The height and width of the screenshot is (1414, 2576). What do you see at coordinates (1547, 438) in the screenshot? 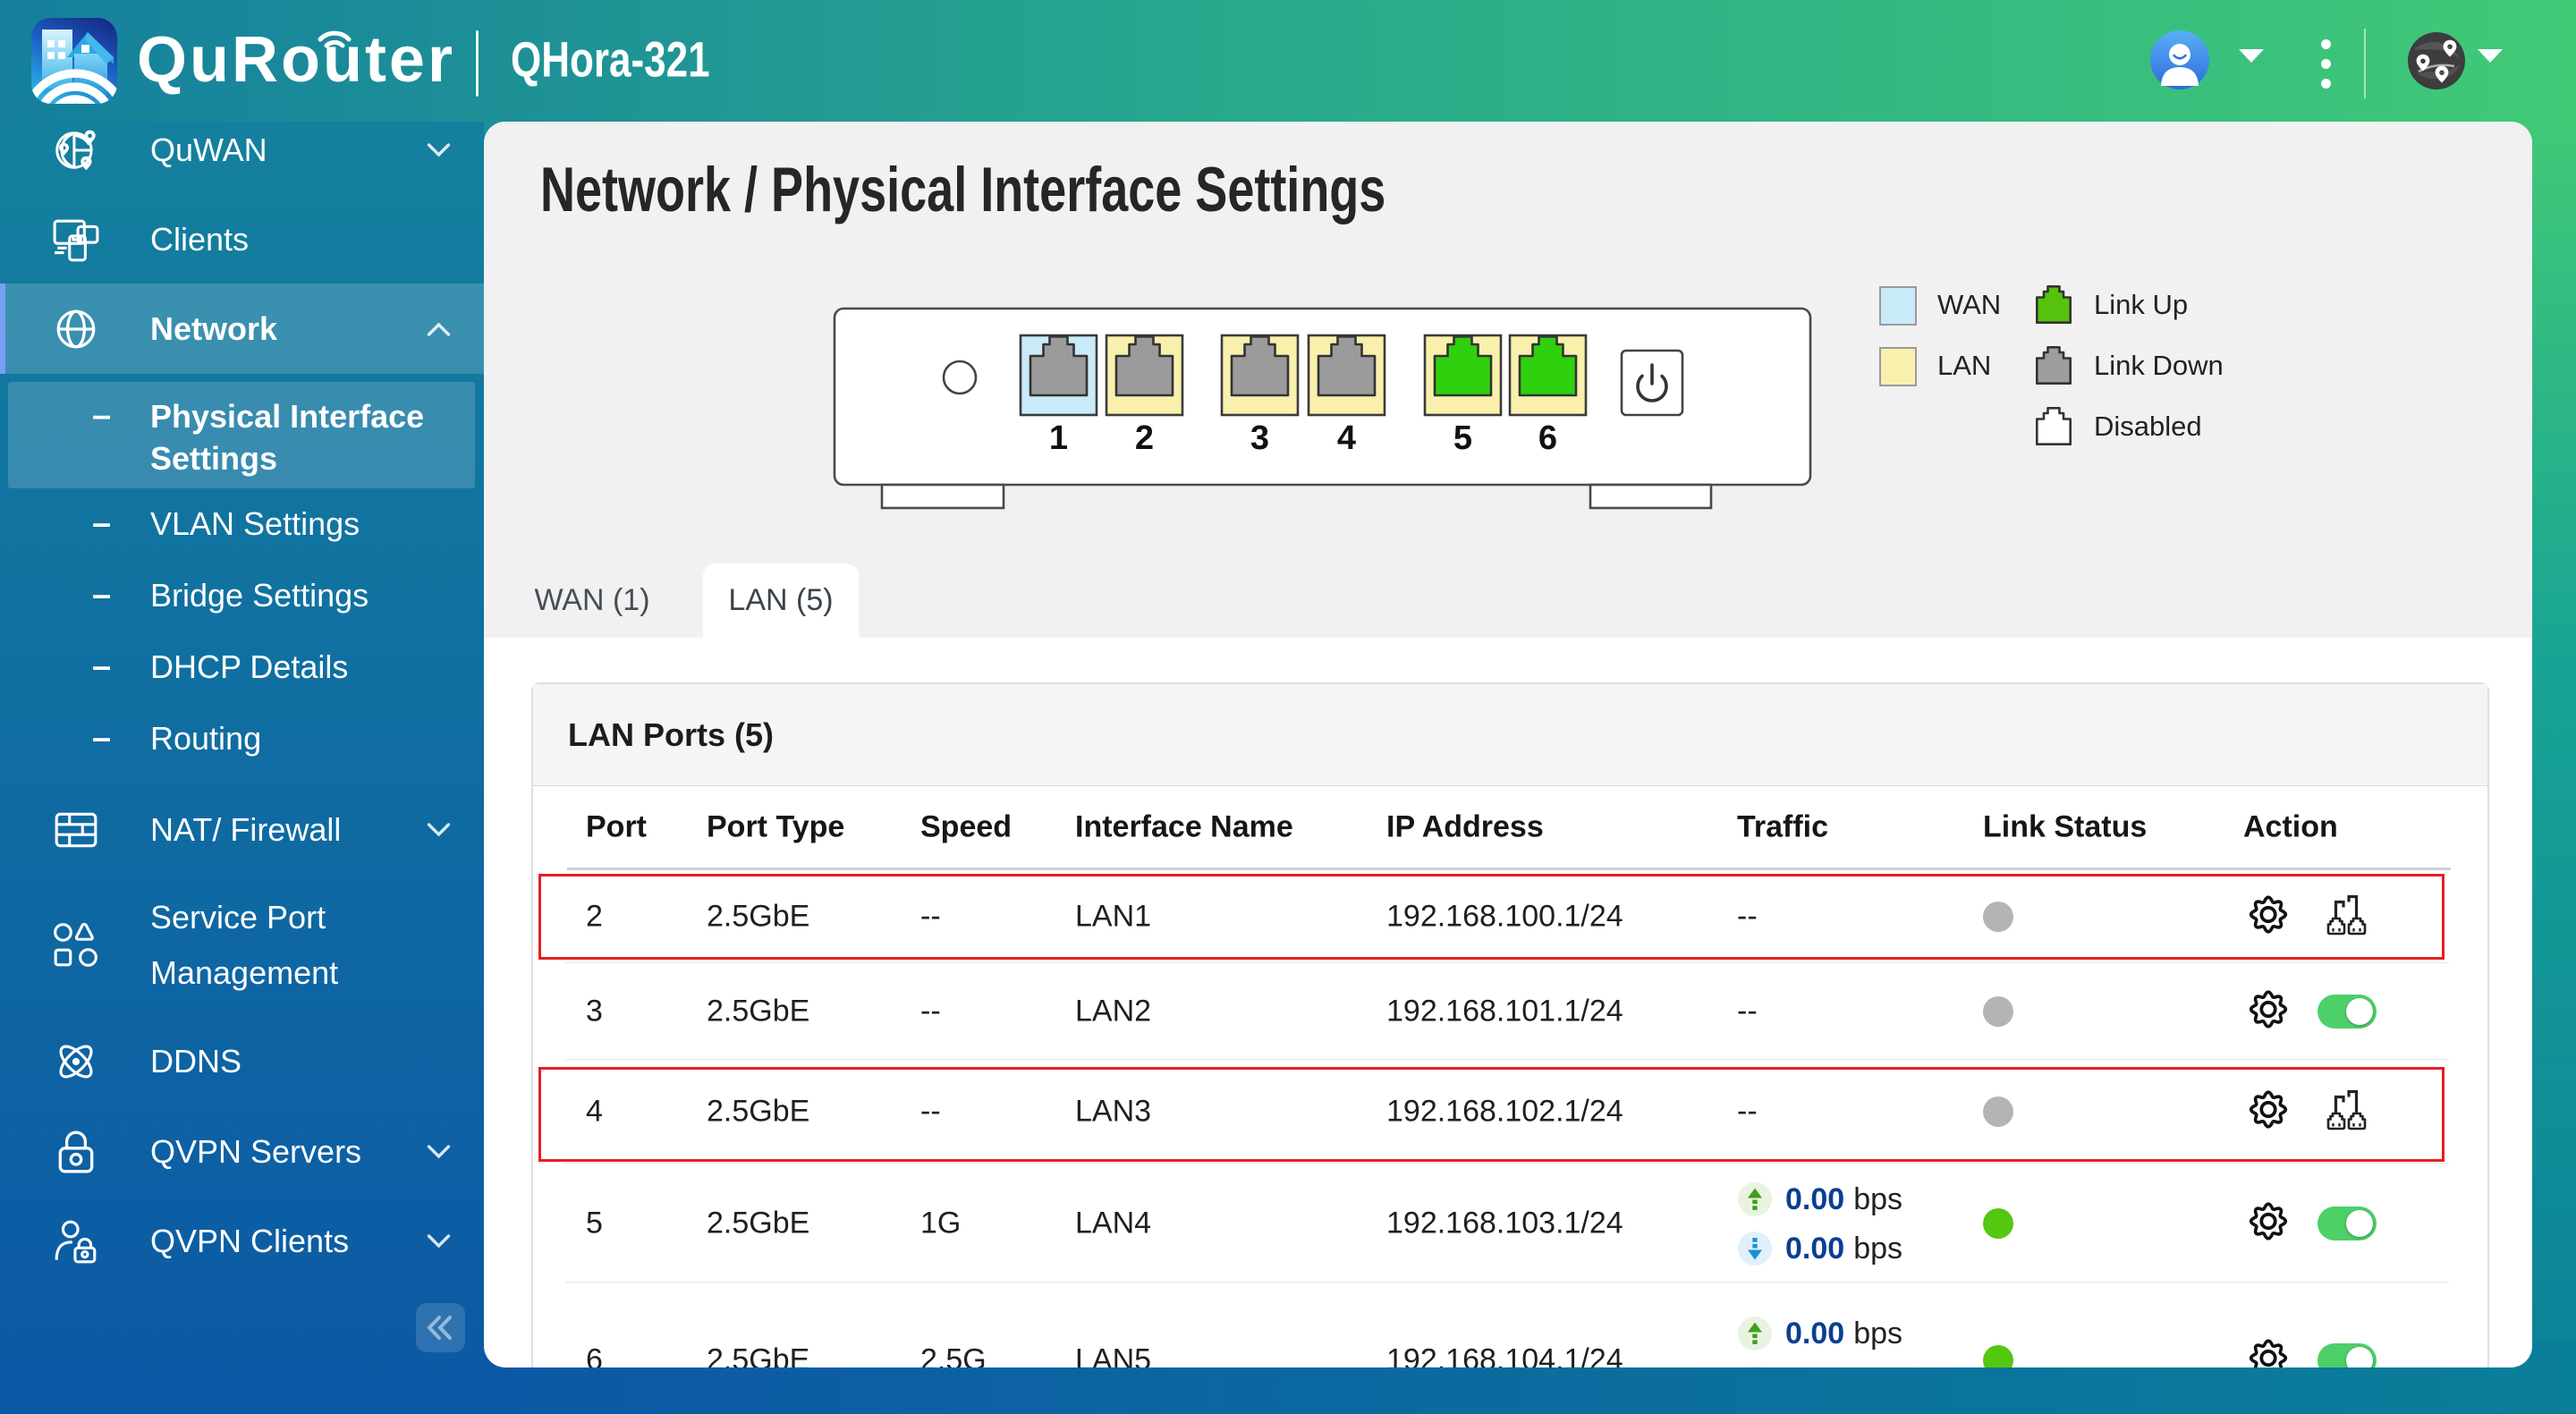
I see `svg-text: 6` at bounding box center [1547, 438].